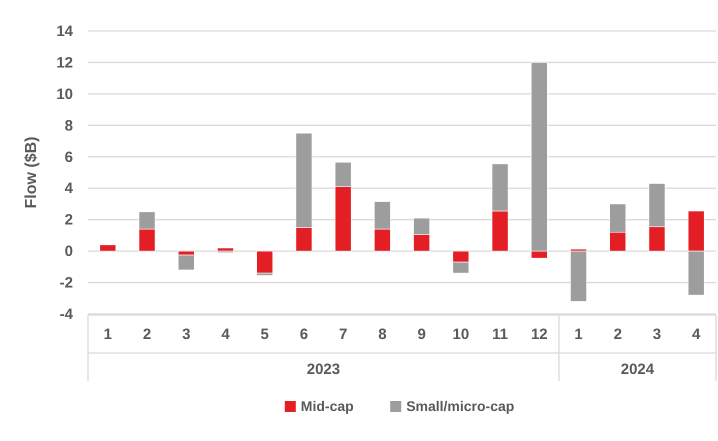  I want to click on x-tick-label: 8, so click(382, 334).